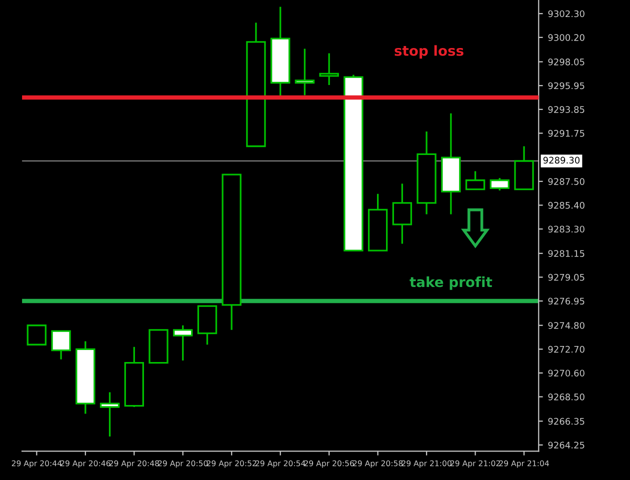 The image size is (630, 480). I want to click on y-tick-label: 9300.20, so click(566, 37).